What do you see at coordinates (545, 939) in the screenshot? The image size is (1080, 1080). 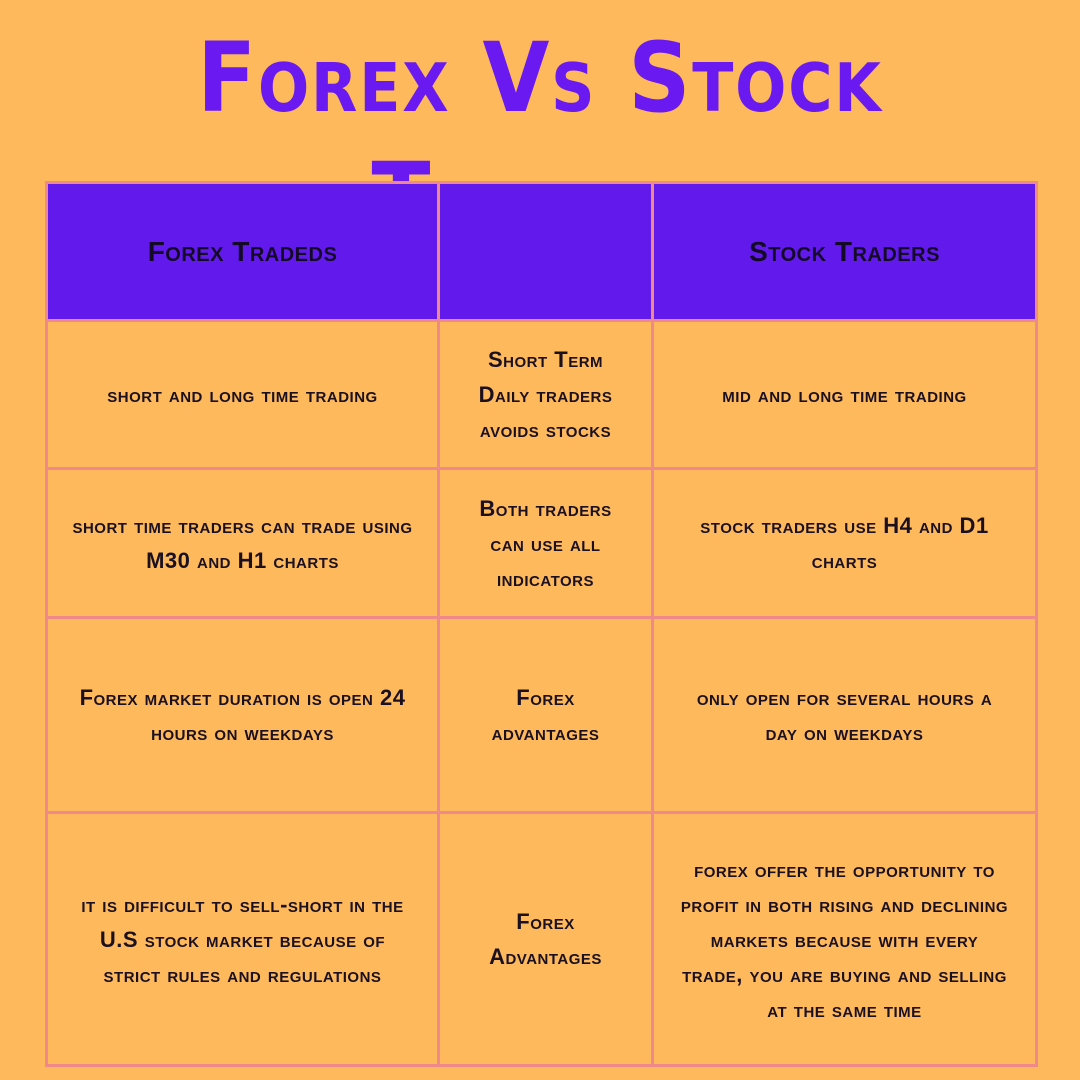 I see `middle-cell: Forex Advantages` at bounding box center [545, 939].